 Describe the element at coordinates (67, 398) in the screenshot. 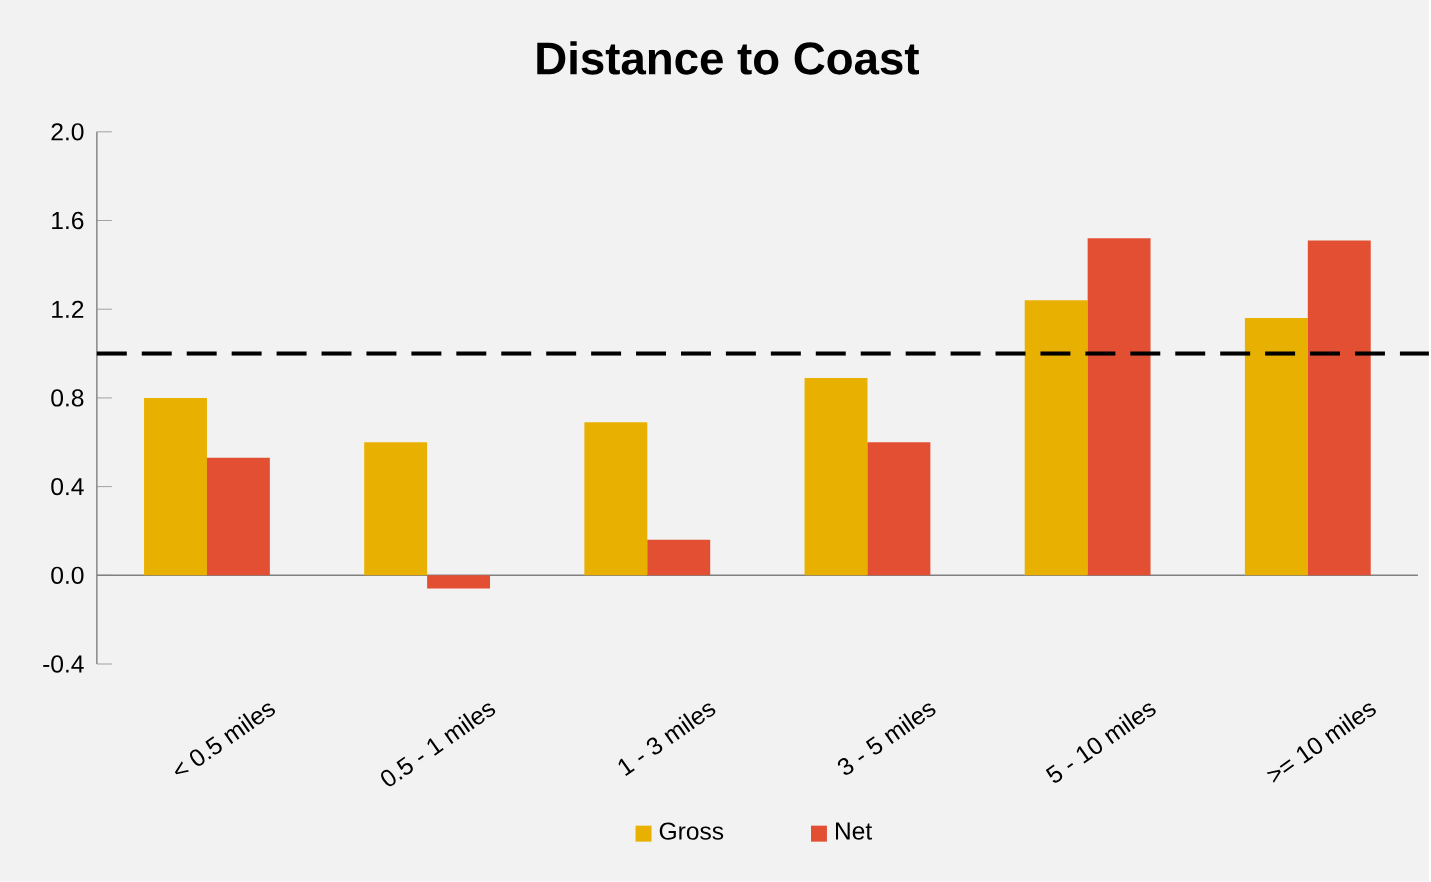

I see `y-tick-label: 0.8` at that location.